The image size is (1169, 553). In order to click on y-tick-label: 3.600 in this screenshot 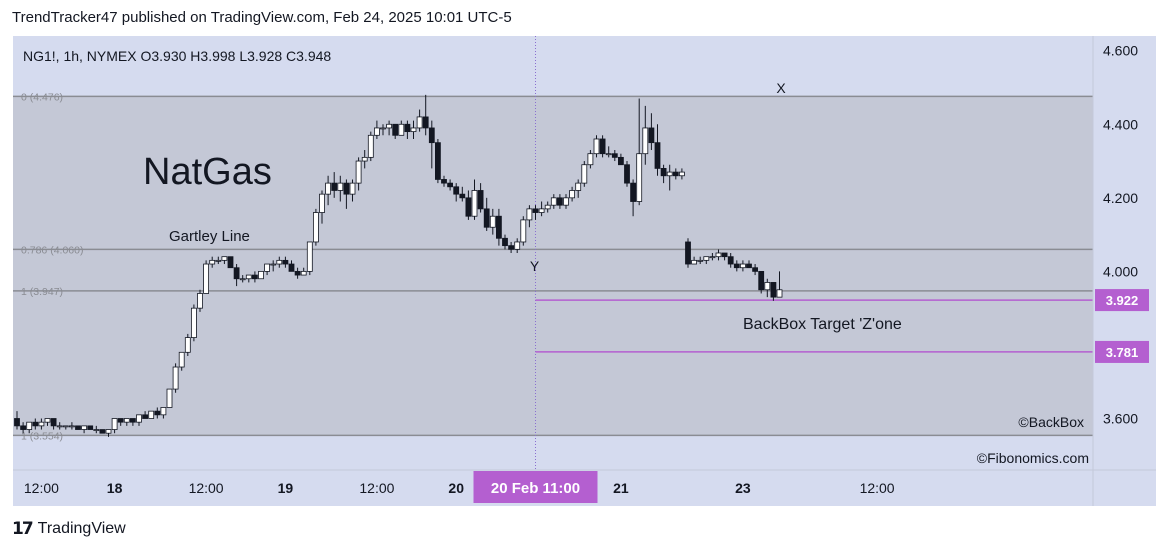, I will do `click(1120, 419)`.